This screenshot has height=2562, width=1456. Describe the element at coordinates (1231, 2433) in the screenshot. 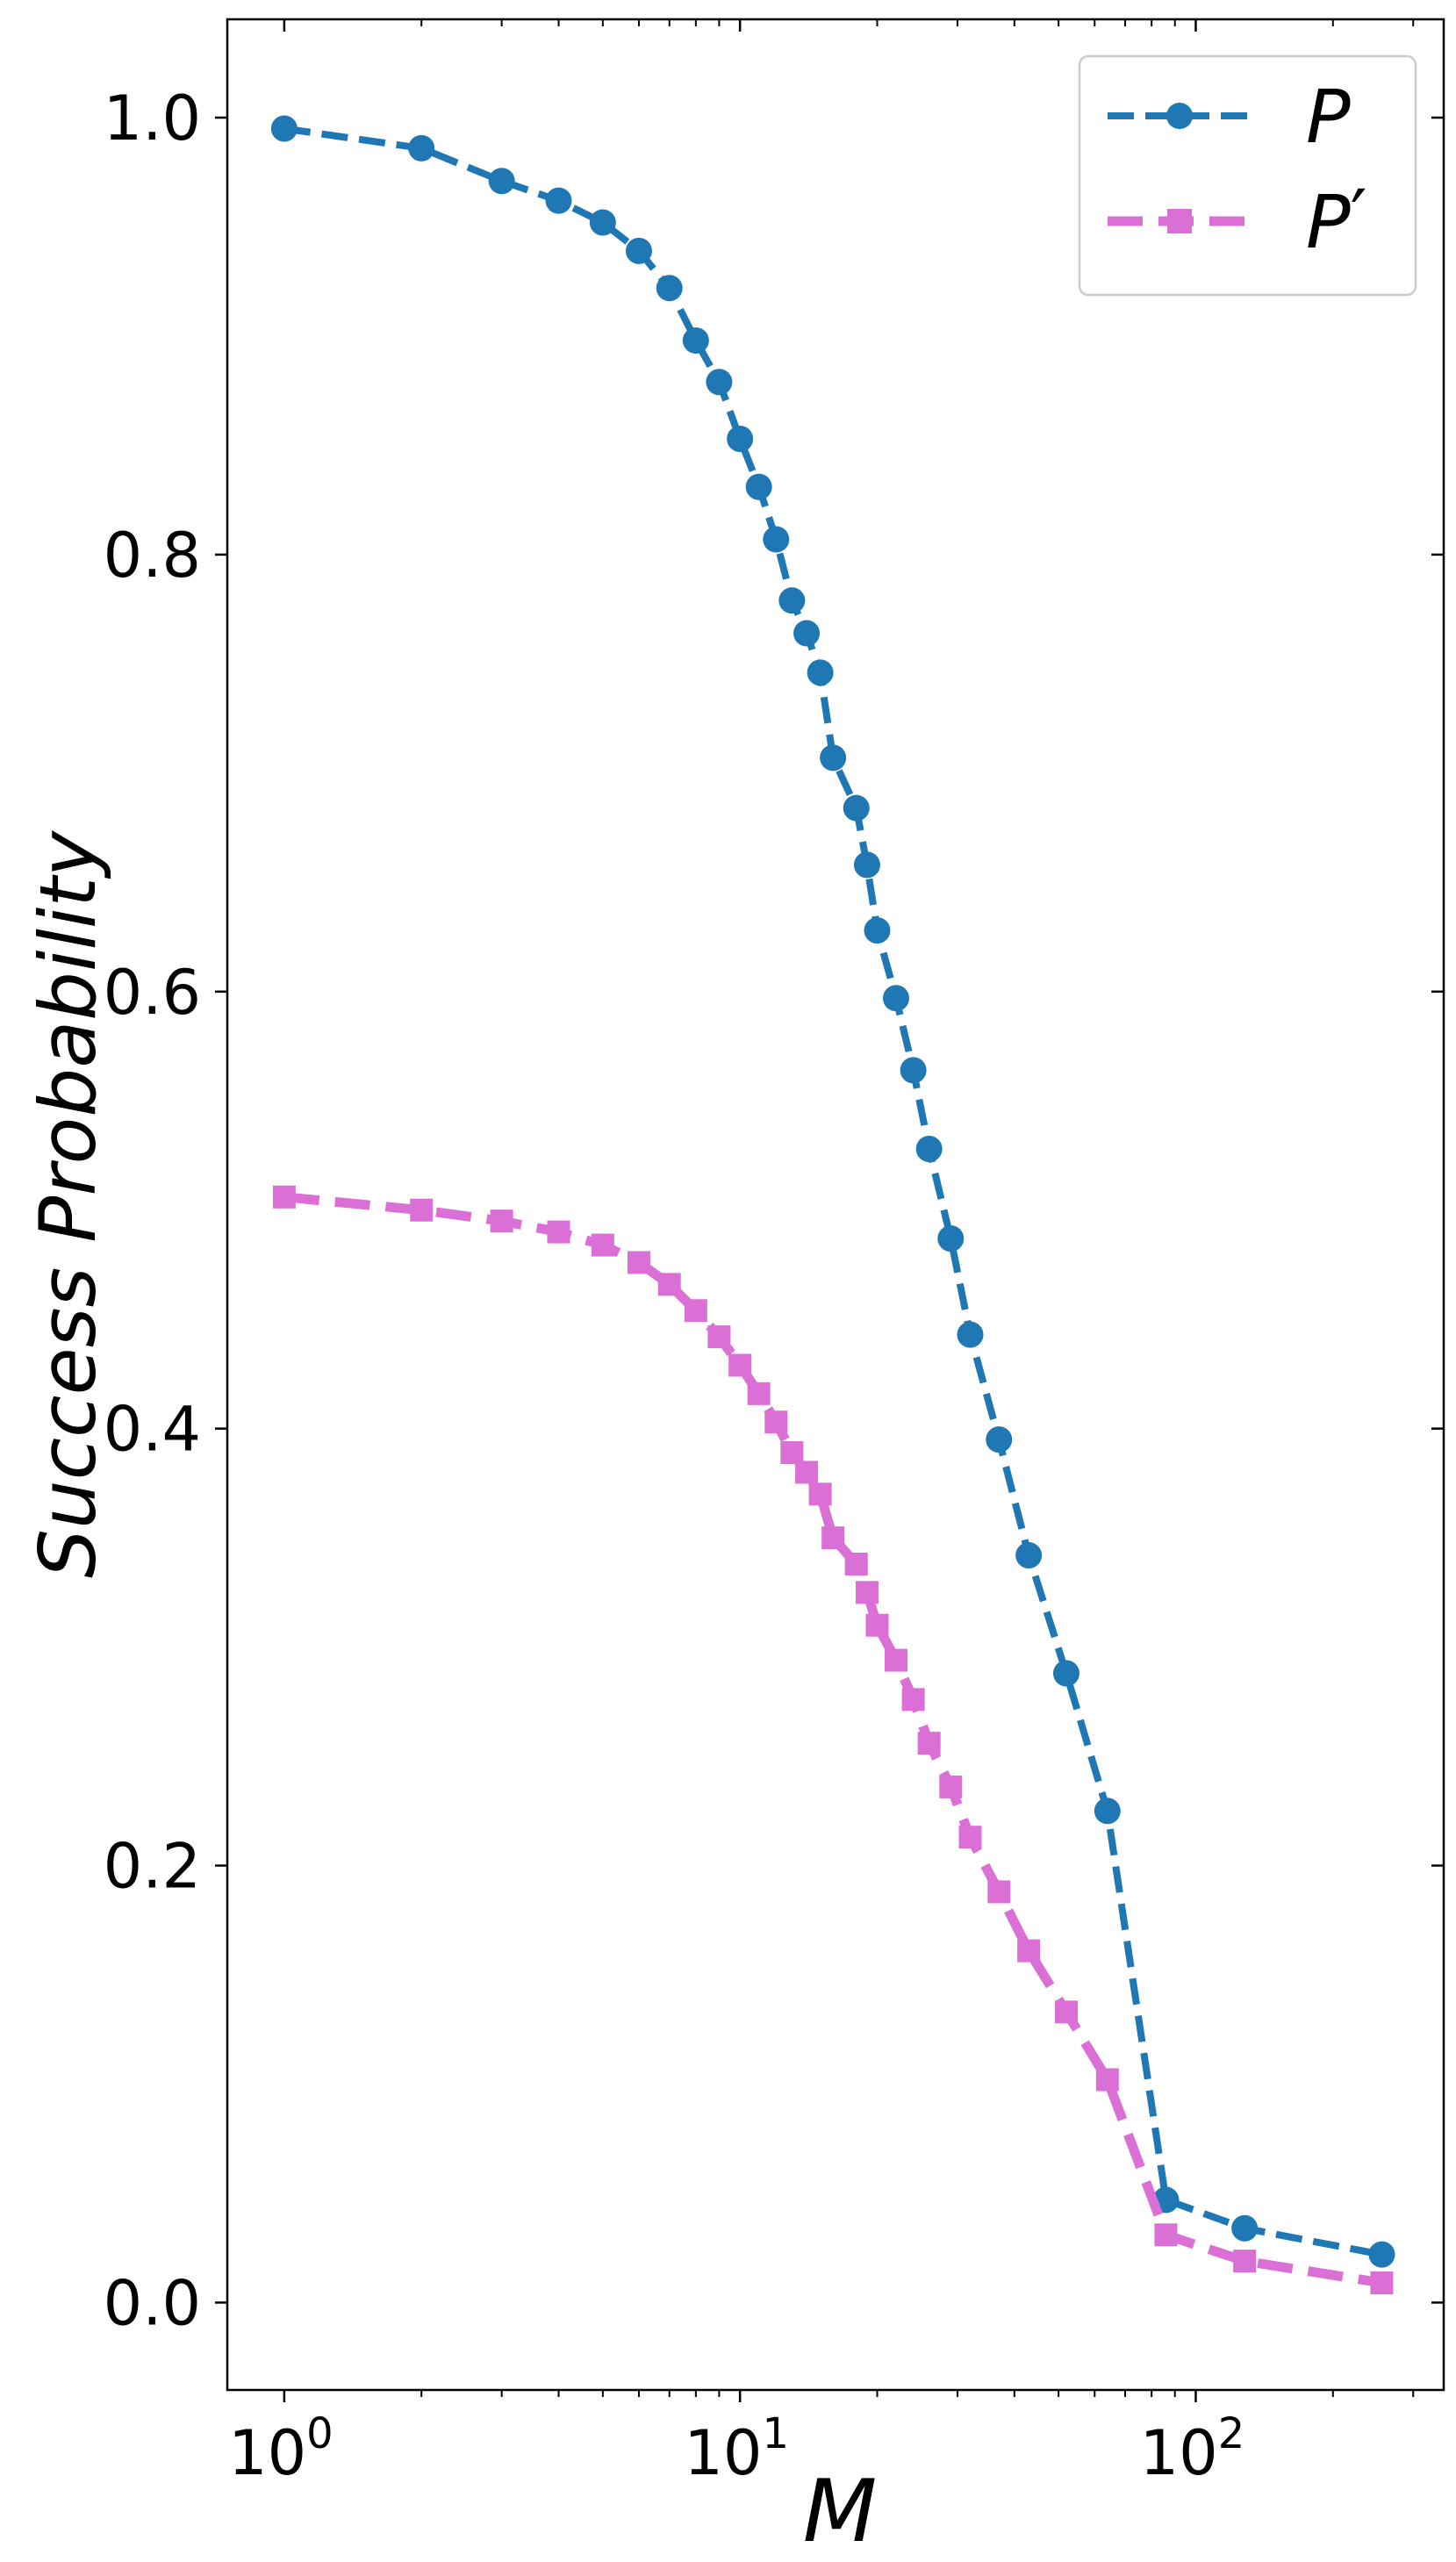

I see `x-tick-exponent: 2` at that location.